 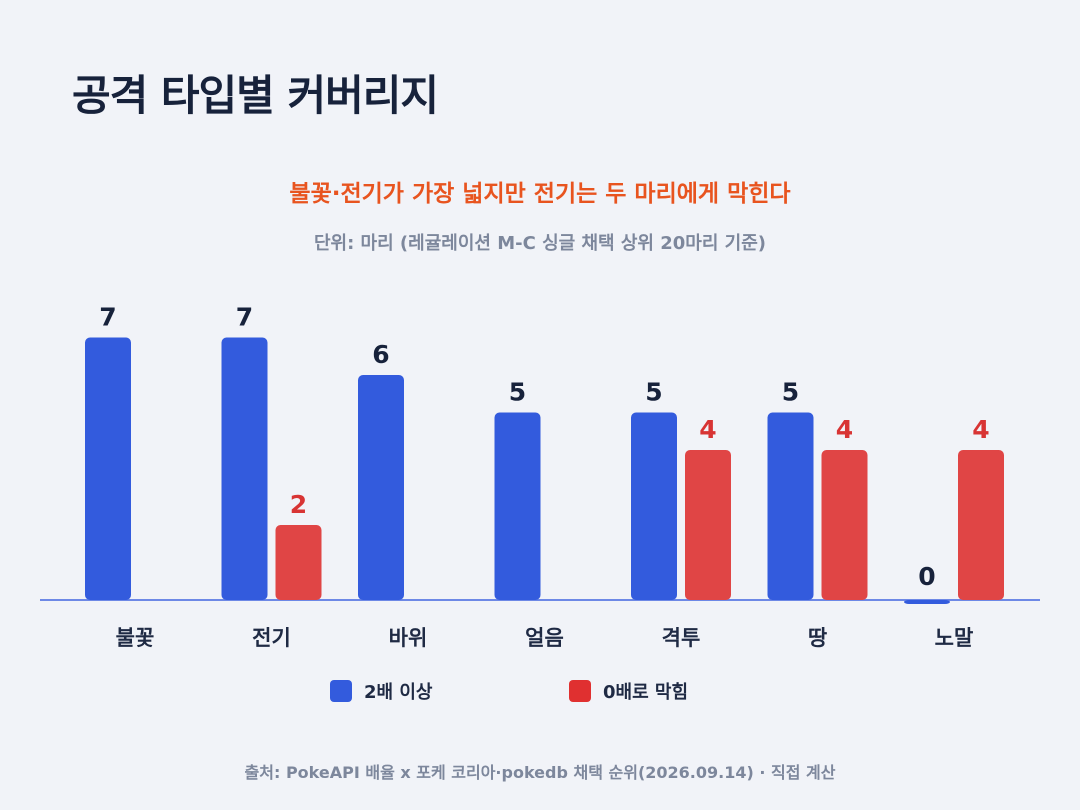 What do you see at coordinates (653, 392) in the screenshot?
I see `value-label-double-4: 5` at bounding box center [653, 392].